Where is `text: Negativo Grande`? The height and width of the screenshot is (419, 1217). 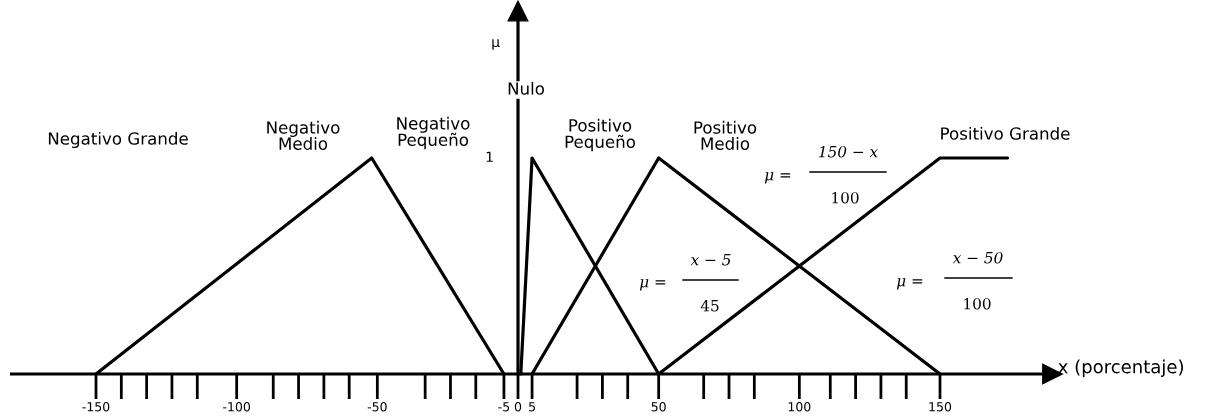
text: Negativo Grande is located at coordinates (118, 140).